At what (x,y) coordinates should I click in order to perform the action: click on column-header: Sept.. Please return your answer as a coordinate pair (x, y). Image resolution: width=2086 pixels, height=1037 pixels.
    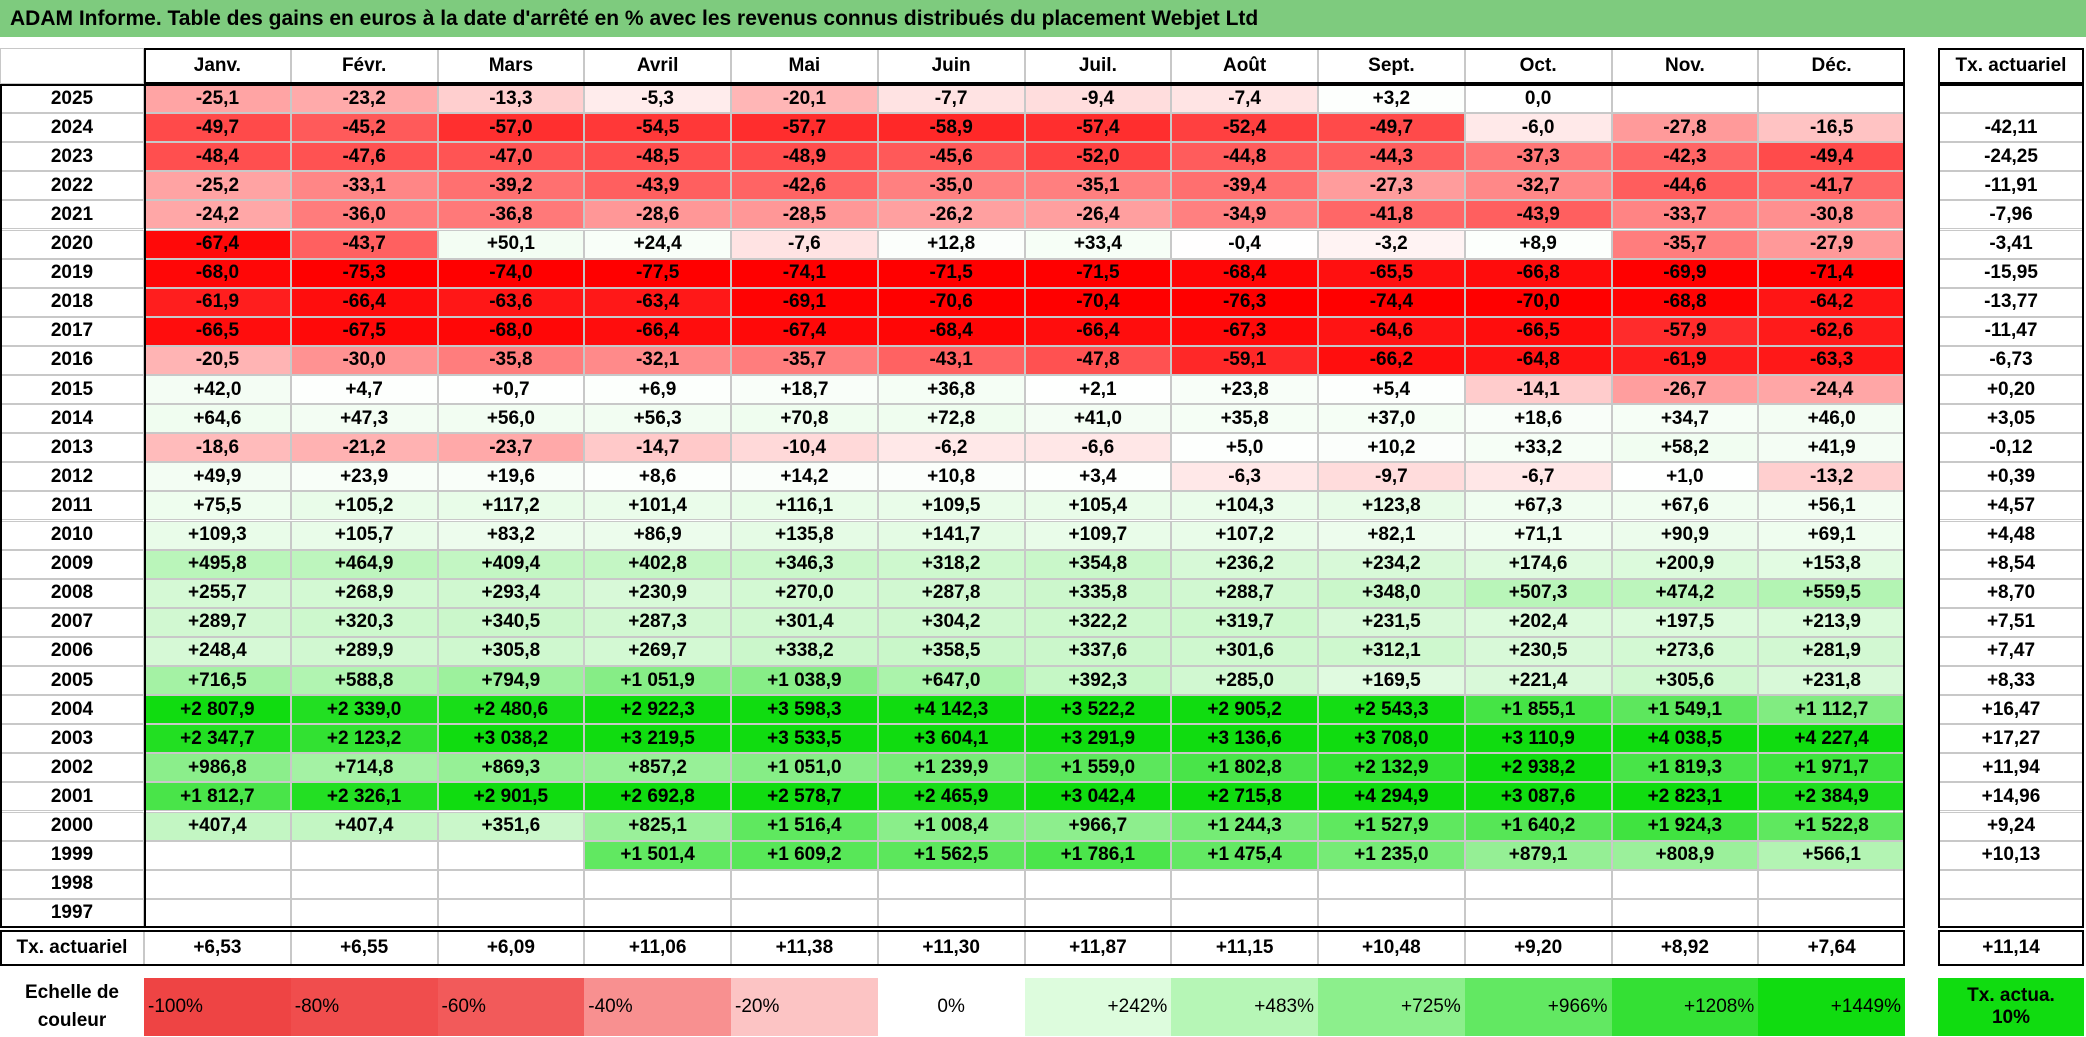
    Looking at the image, I should click on (1391, 66).